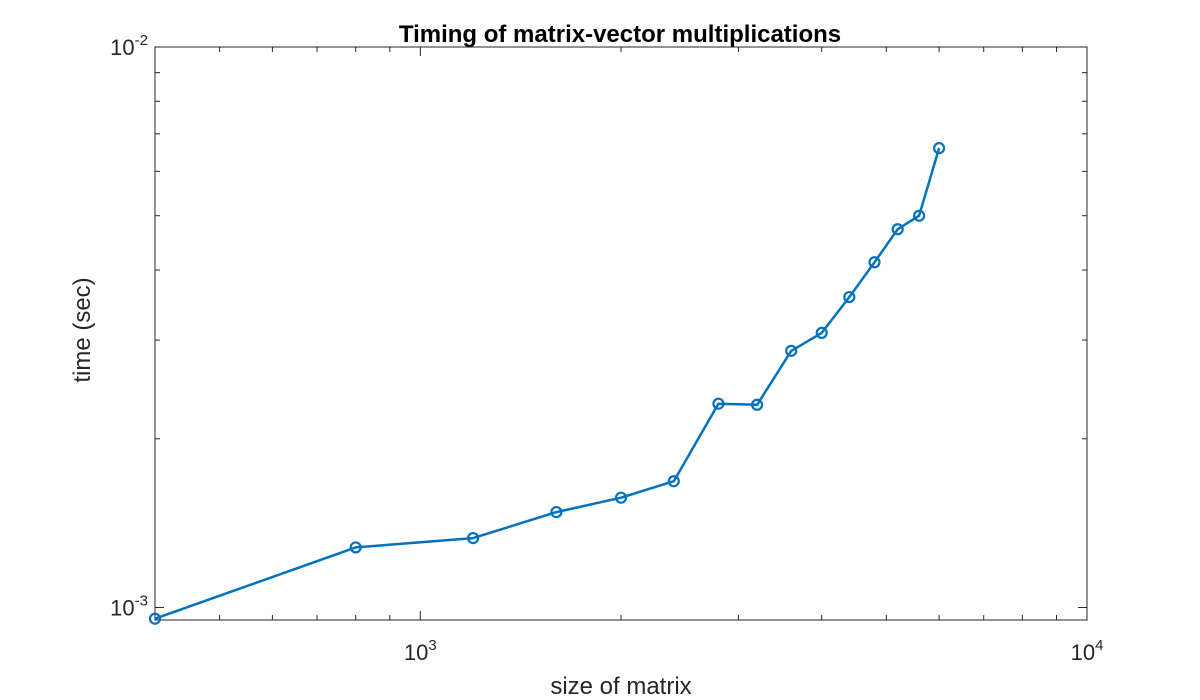  I want to click on x-tick-label: 10³, so click(420, 651).